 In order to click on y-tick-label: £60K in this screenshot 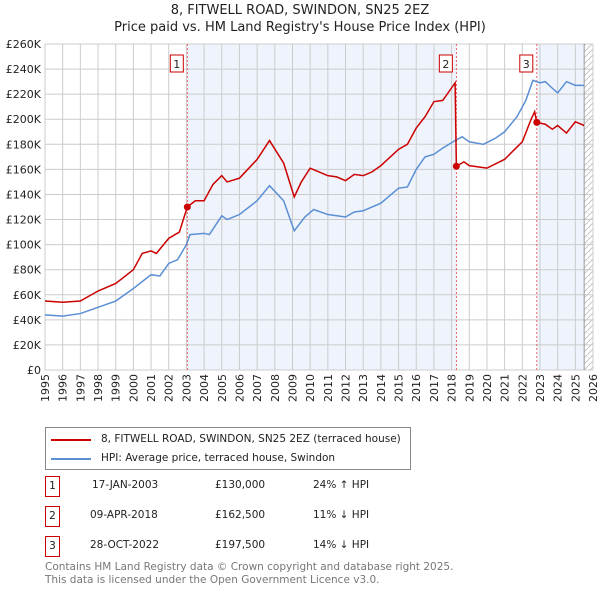, I will do `click(27, 295)`.